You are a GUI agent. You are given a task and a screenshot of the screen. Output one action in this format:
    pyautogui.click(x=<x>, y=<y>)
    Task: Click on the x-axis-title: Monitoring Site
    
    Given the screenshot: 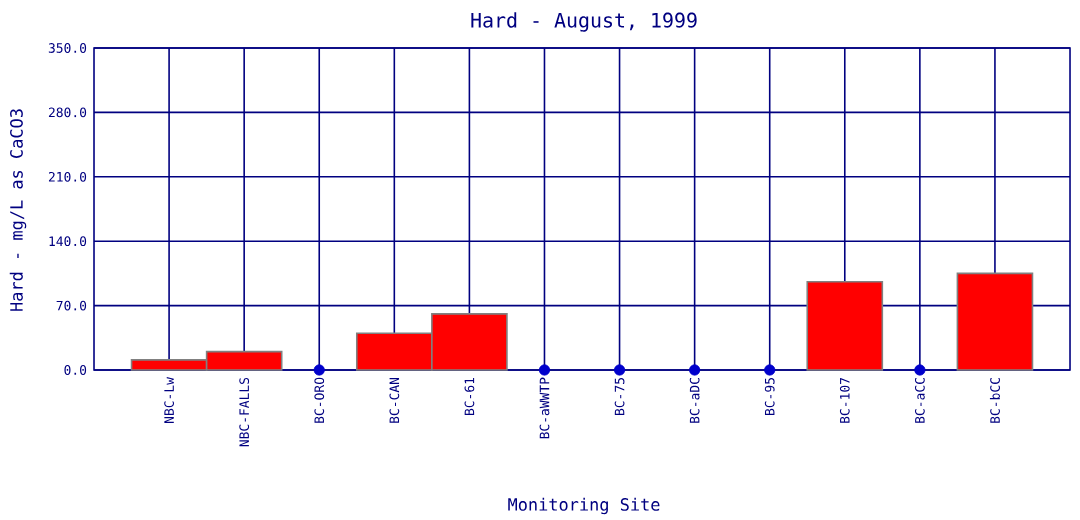 What is the action you would take?
    pyautogui.click(x=584, y=506)
    